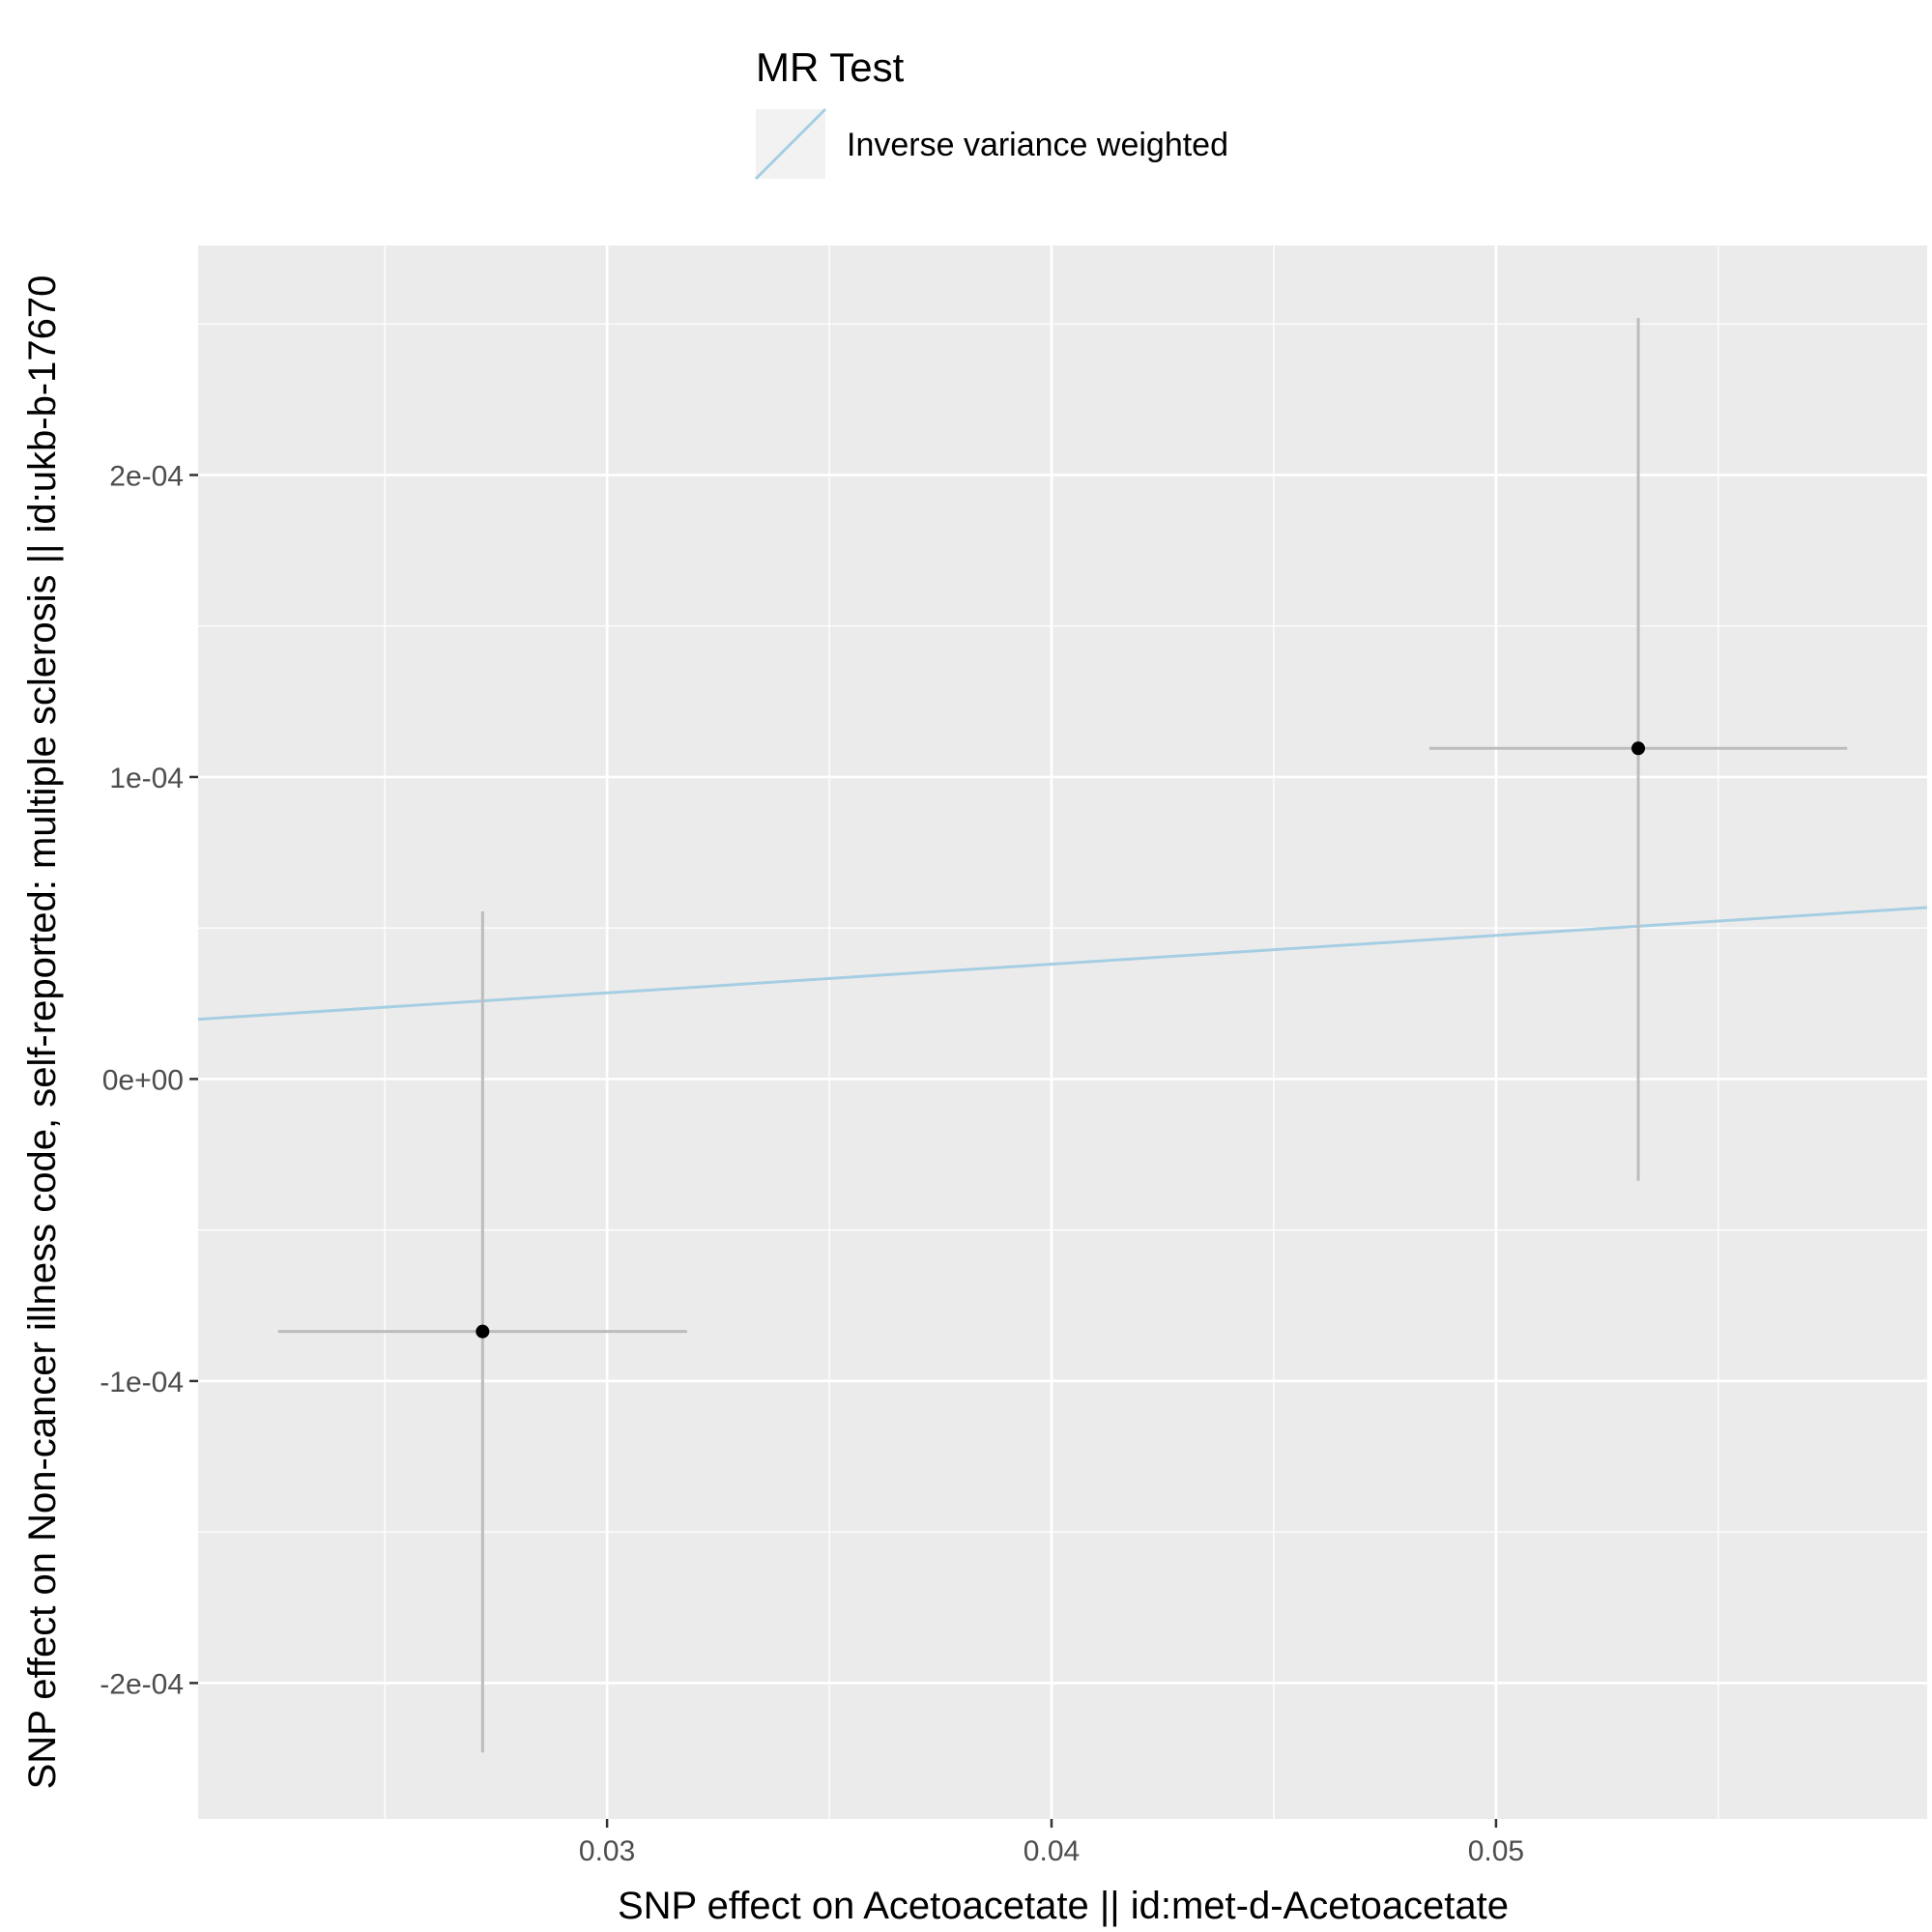  I want to click on legend-entry-label: Inverse variance weighted, so click(1037, 145).